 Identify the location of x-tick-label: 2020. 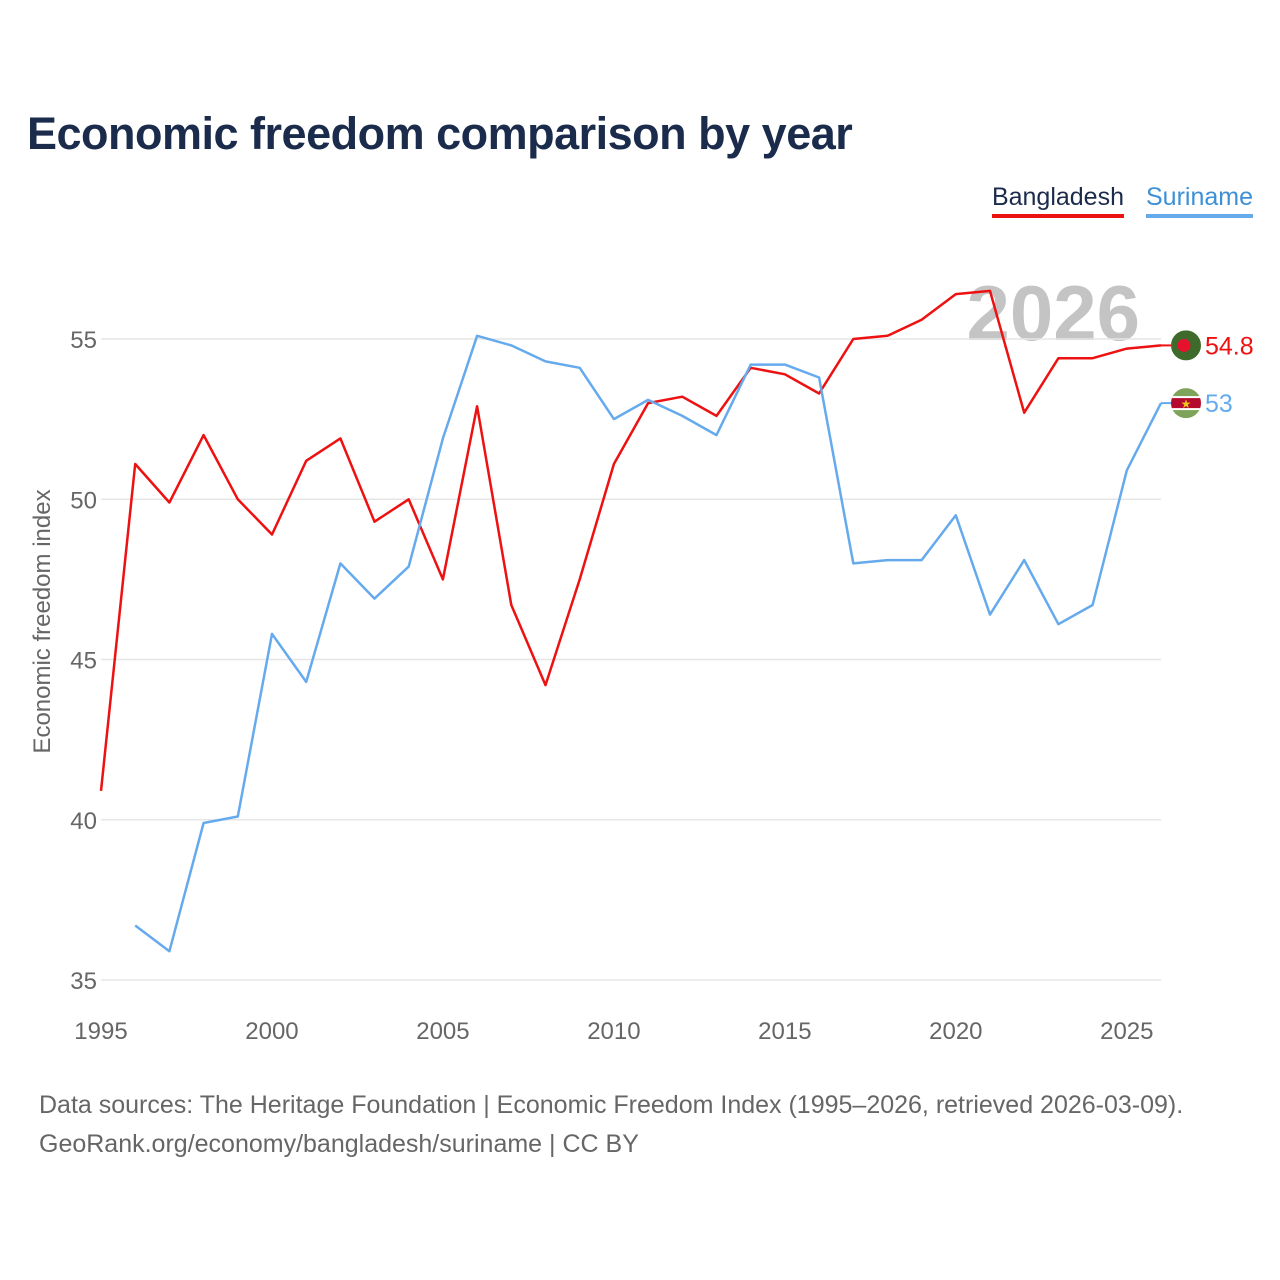
(955, 1031).